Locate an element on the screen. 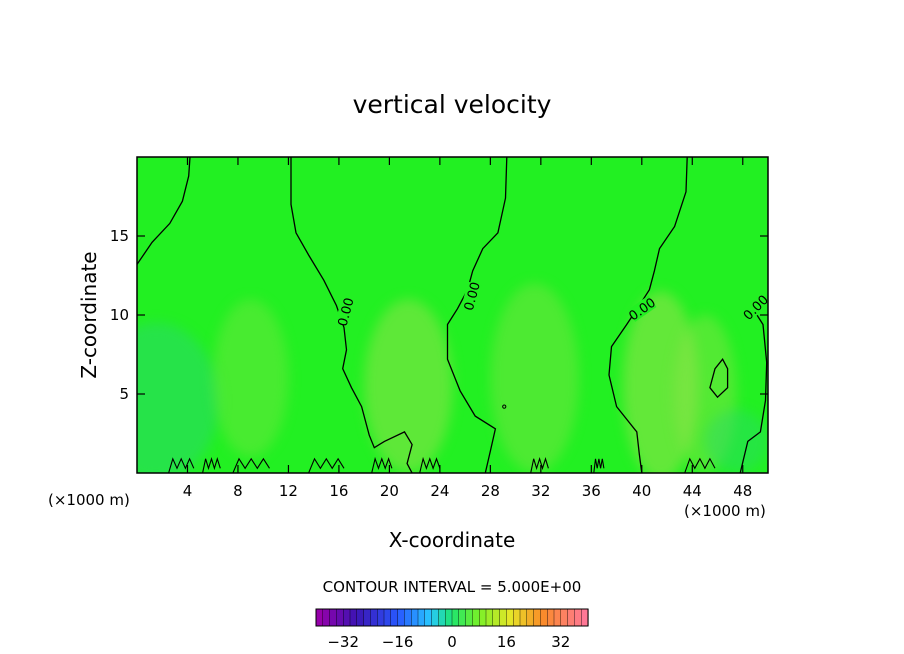 This screenshot has width=904, height=654. x-tick-label: 12 is located at coordinates (288, 491).